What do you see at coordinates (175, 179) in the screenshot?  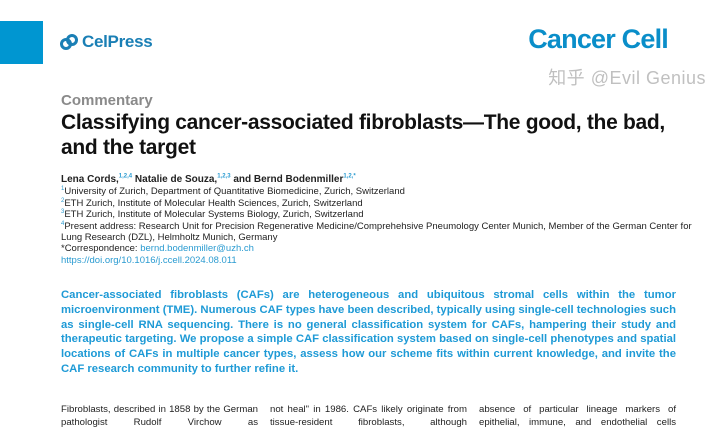 I see `author: Natalie de Souza,` at bounding box center [175, 179].